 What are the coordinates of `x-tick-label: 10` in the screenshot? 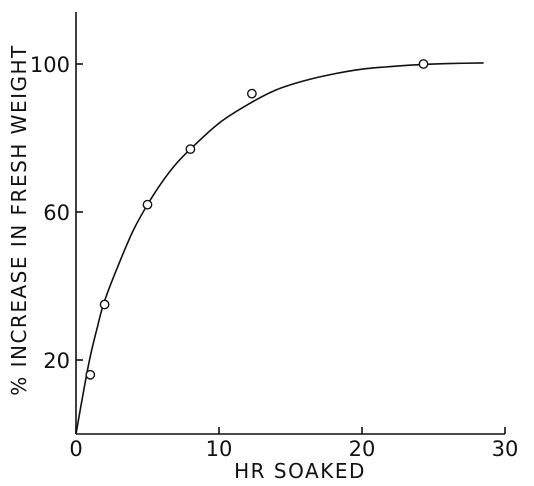 It's located at (219, 449).